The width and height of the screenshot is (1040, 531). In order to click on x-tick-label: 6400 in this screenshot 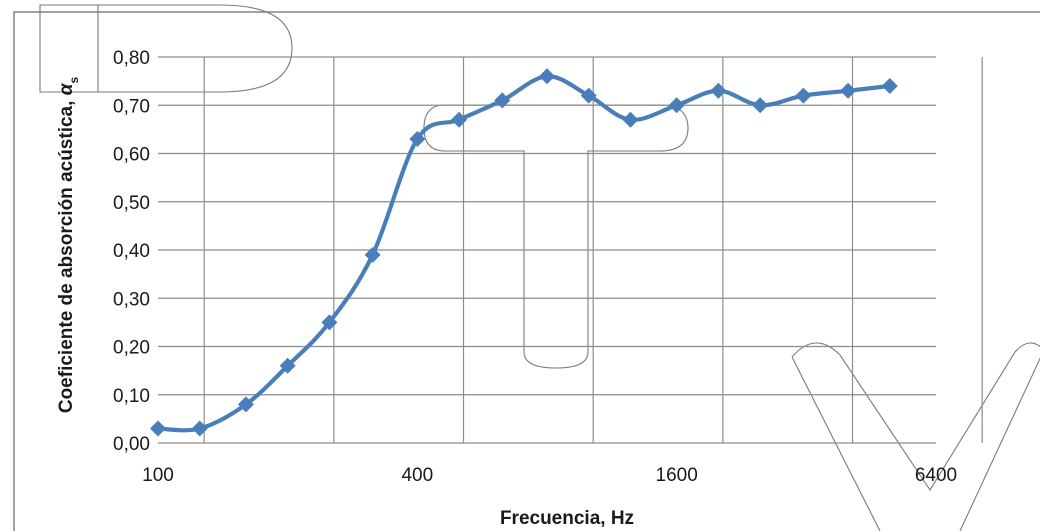, I will do `click(936, 475)`.